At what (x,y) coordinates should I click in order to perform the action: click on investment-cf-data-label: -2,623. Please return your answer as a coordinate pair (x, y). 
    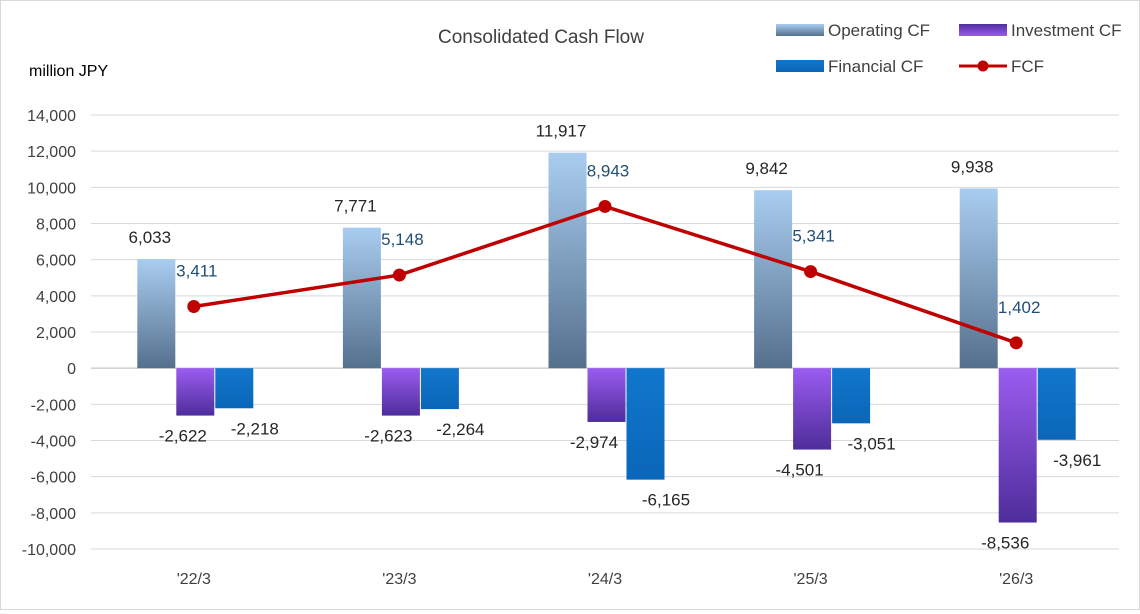
    Looking at the image, I should click on (388, 436).